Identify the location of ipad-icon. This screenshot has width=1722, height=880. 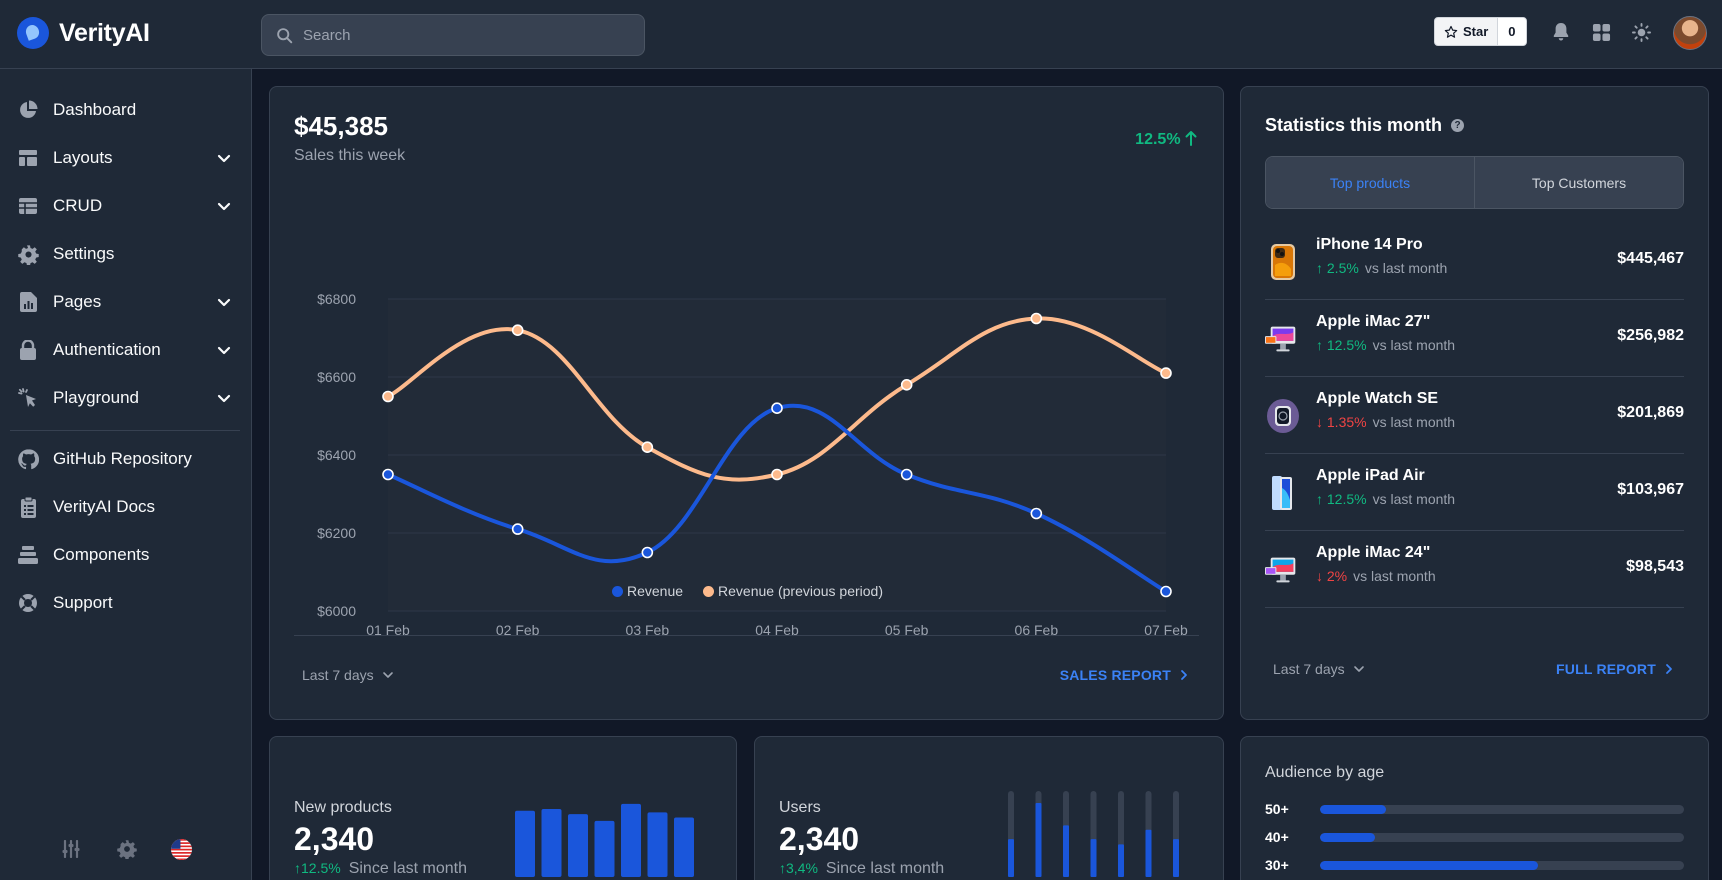
(1283, 493).